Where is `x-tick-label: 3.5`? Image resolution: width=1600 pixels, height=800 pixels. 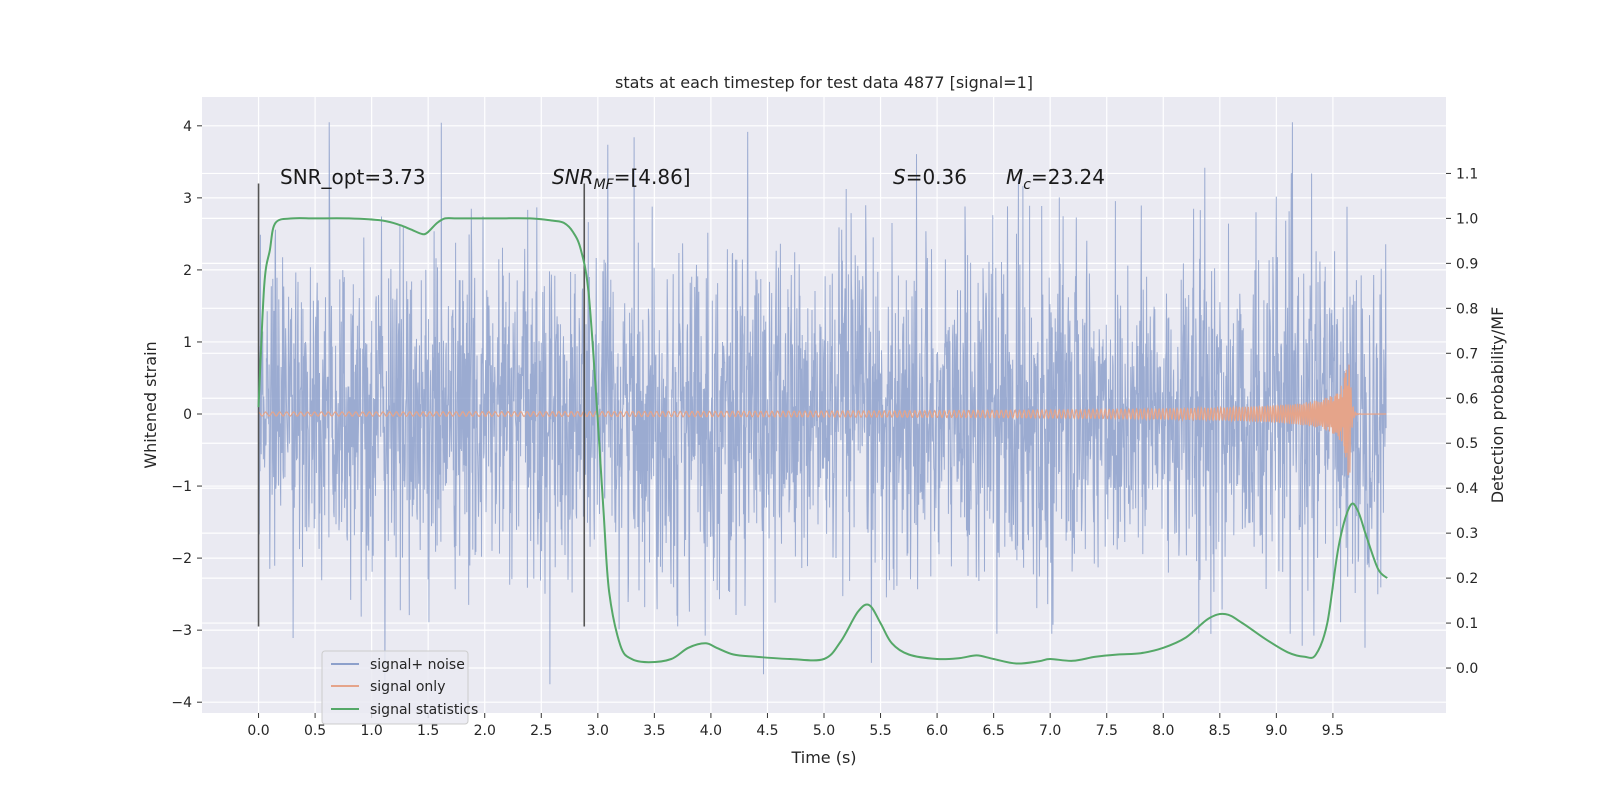 x-tick-label: 3.5 is located at coordinates (654, 731).